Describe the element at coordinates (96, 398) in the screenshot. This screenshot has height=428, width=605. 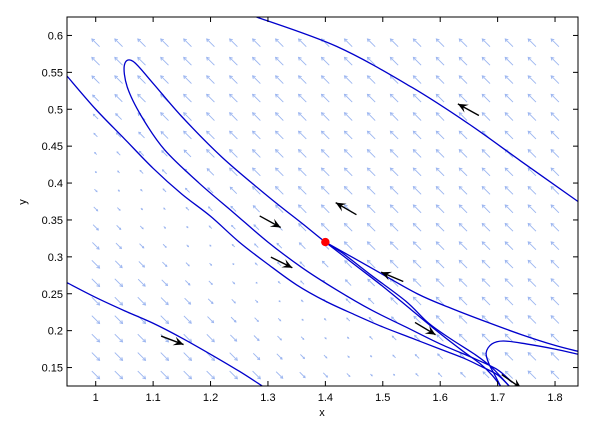
I see `x-tick-label: 1` at that location.